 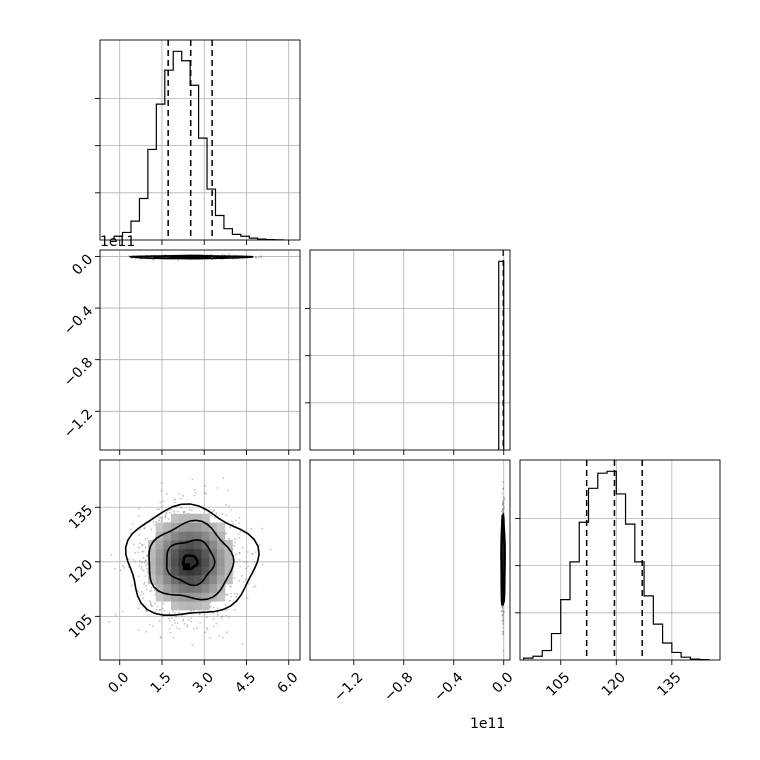 I want to click on scatter-p1-p2-ytick-label-0: 0.0, so click(x=82, y=264).